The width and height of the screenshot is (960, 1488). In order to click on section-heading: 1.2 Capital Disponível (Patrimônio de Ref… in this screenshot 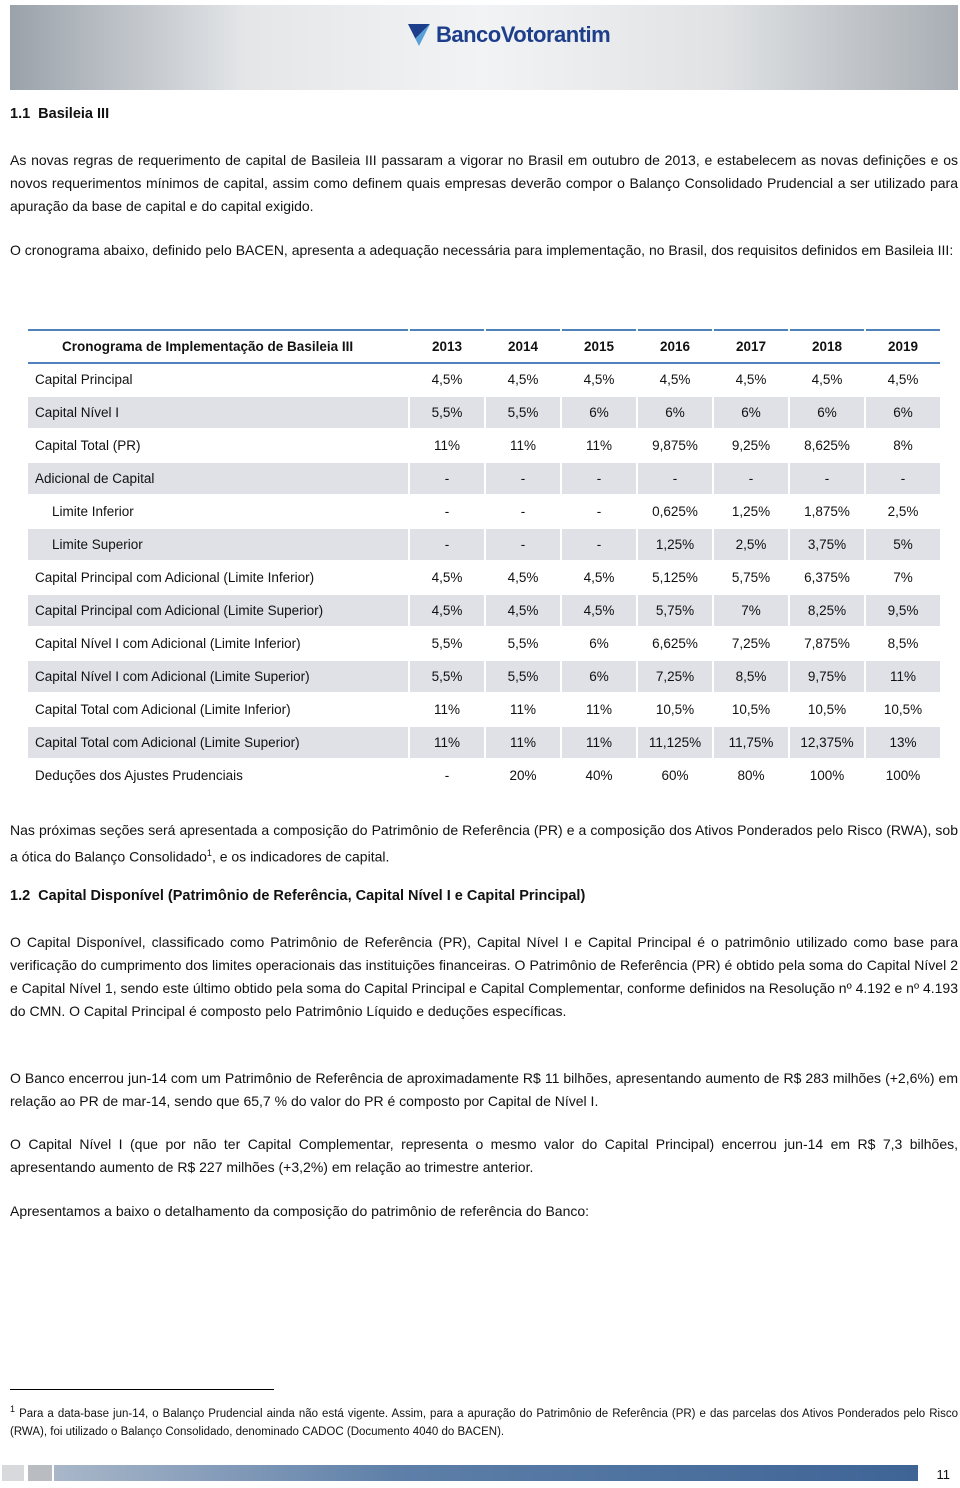, I will do `click(297, 896)`.